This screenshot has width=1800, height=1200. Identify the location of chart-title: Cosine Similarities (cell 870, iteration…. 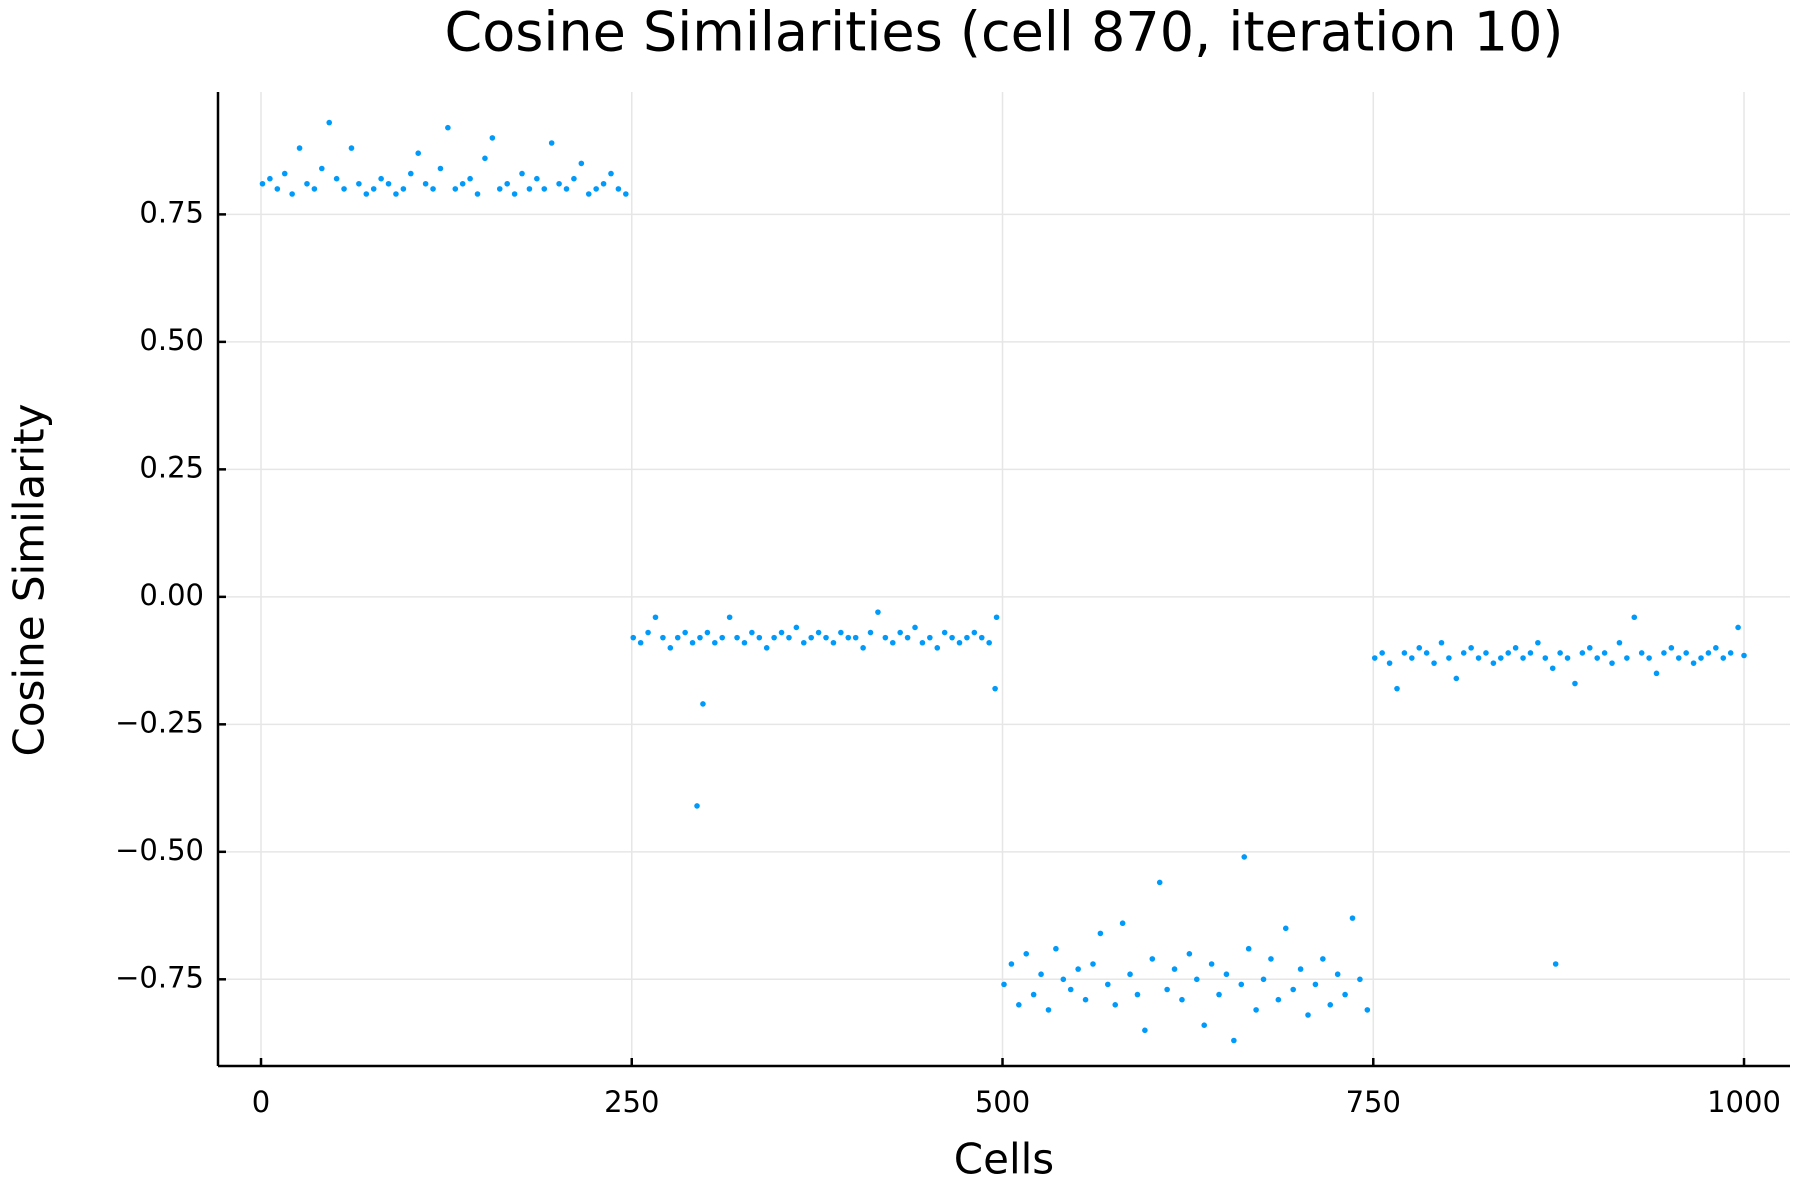
(1004, 32).